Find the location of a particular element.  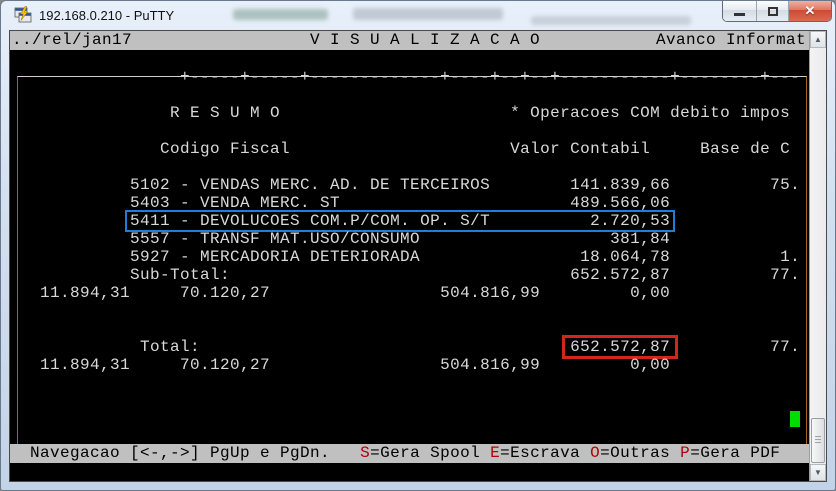

row-indent is located at coordinates (70, 221).